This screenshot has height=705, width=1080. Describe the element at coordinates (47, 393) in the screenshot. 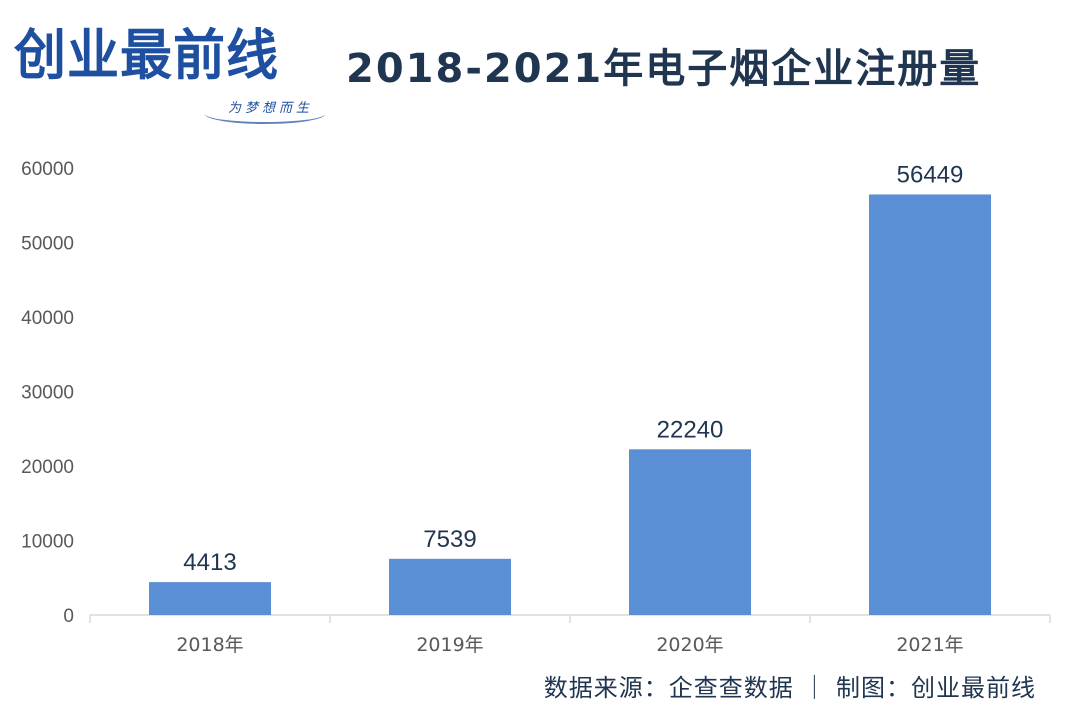

I see `y-tick-label: 30000` at that location.